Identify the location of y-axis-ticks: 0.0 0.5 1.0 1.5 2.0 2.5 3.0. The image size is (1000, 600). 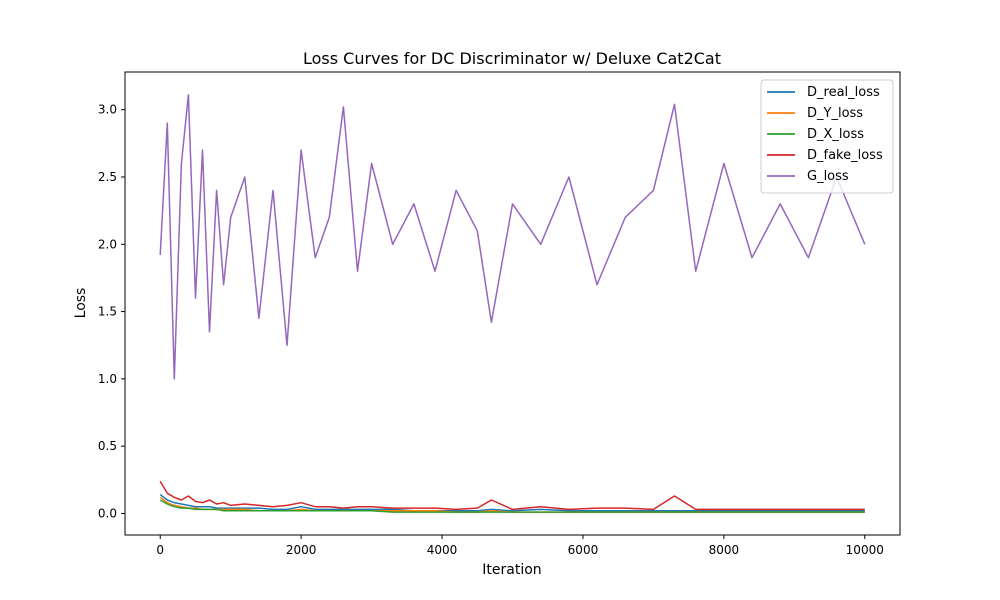
(111, 311).